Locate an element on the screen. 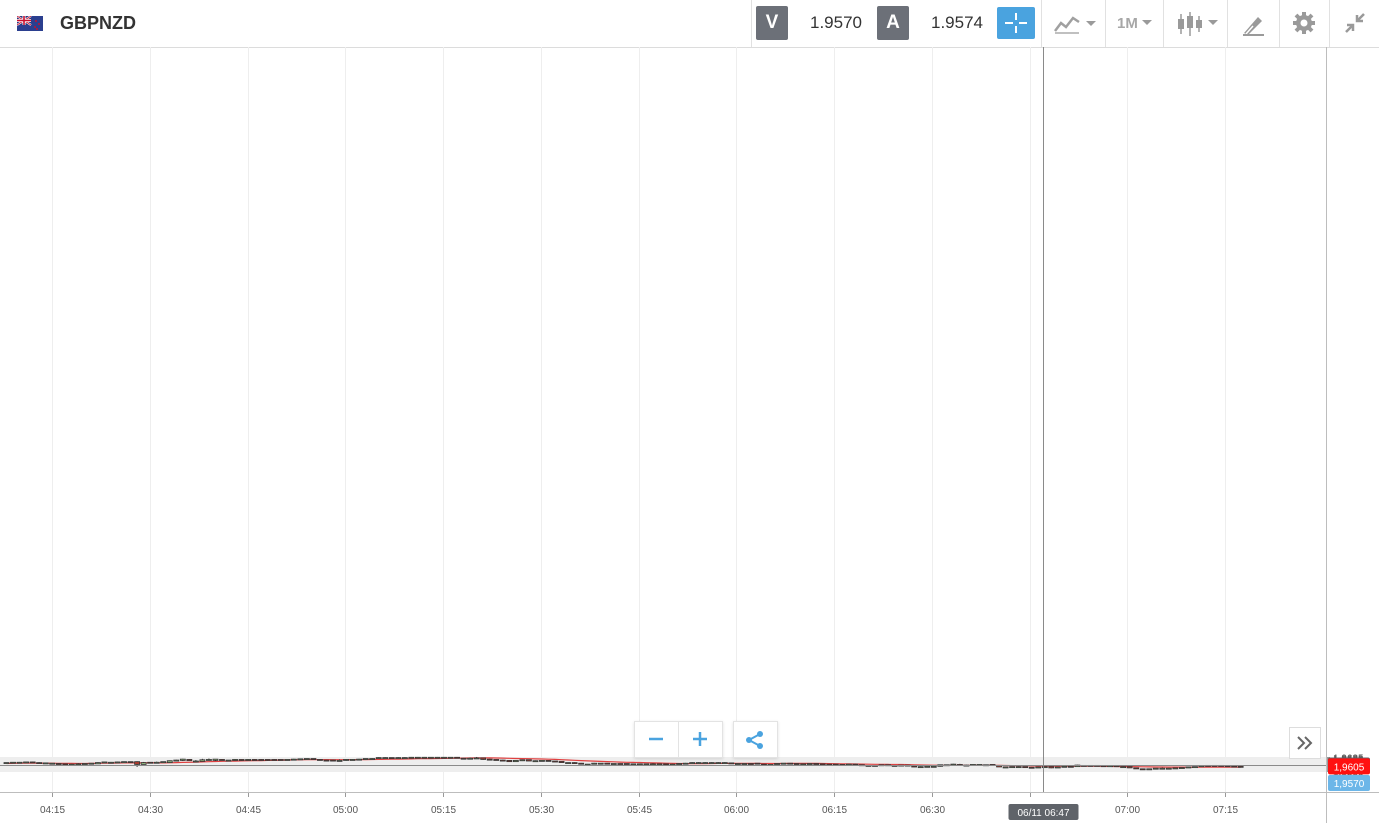  minus-icon is located at coordinates (656, 739).